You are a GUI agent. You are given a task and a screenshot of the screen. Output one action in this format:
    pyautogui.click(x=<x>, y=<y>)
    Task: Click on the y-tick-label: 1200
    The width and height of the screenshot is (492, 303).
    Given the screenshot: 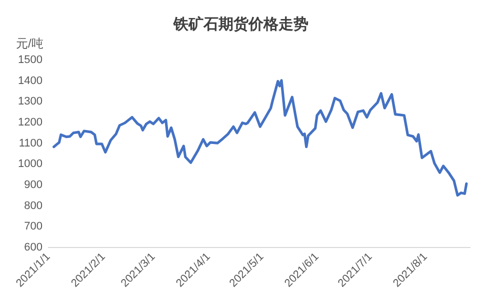 What is the action you would take?
    pyautogui.click(x=30, y=122)
    